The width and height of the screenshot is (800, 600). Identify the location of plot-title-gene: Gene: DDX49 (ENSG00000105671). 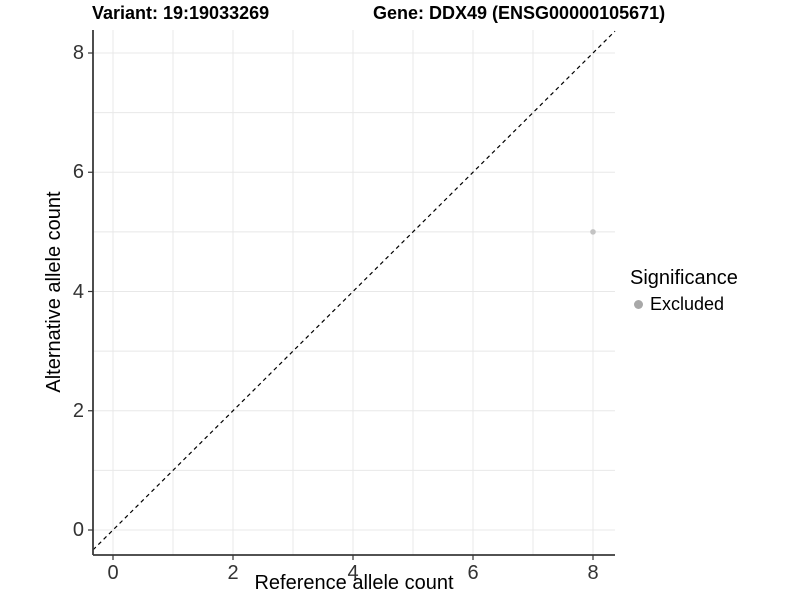
(519, 13).